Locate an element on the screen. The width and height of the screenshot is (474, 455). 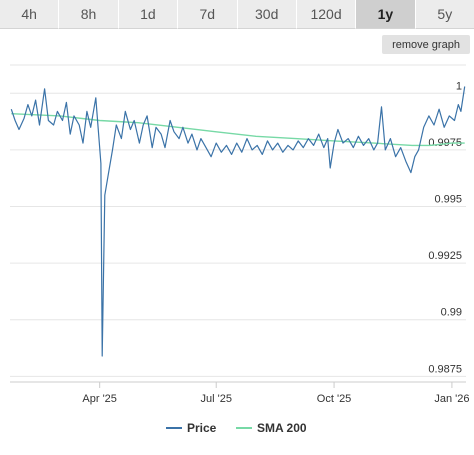
legend-label: Price is located at coordinates (202, 428).